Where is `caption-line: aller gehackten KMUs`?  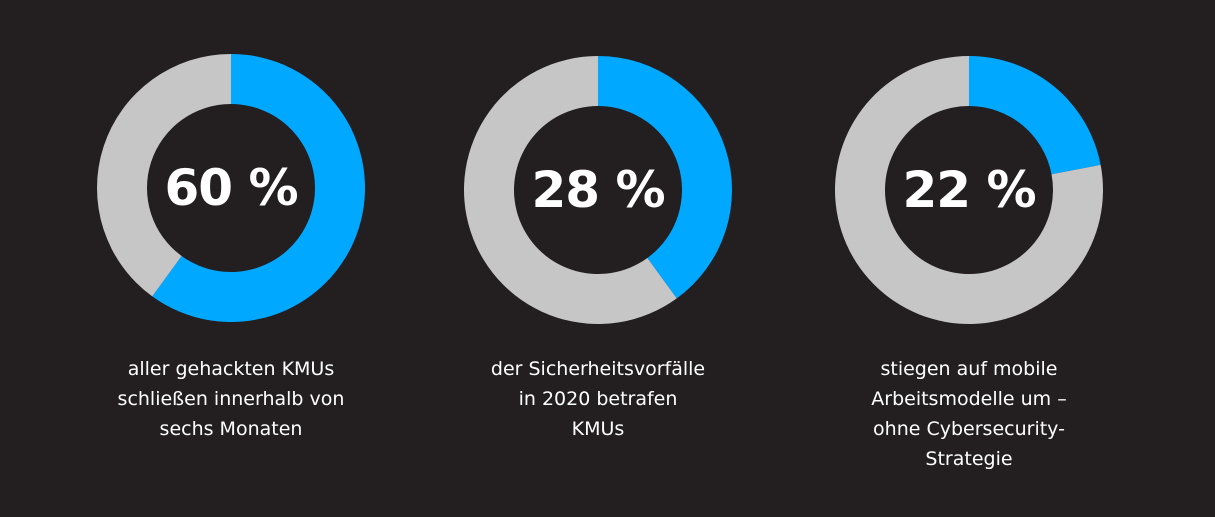
caption-line: aller gehackten KMUs is located at coordinates (231, 369).